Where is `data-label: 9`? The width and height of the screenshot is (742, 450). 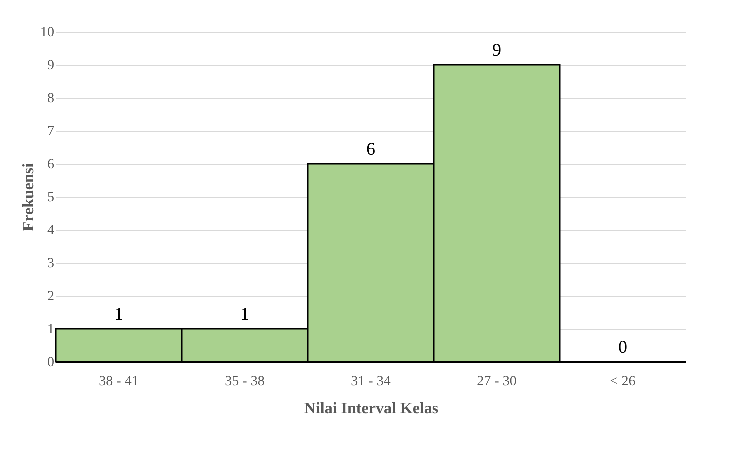
data-label: 9 is located at coordinates (497, 50).